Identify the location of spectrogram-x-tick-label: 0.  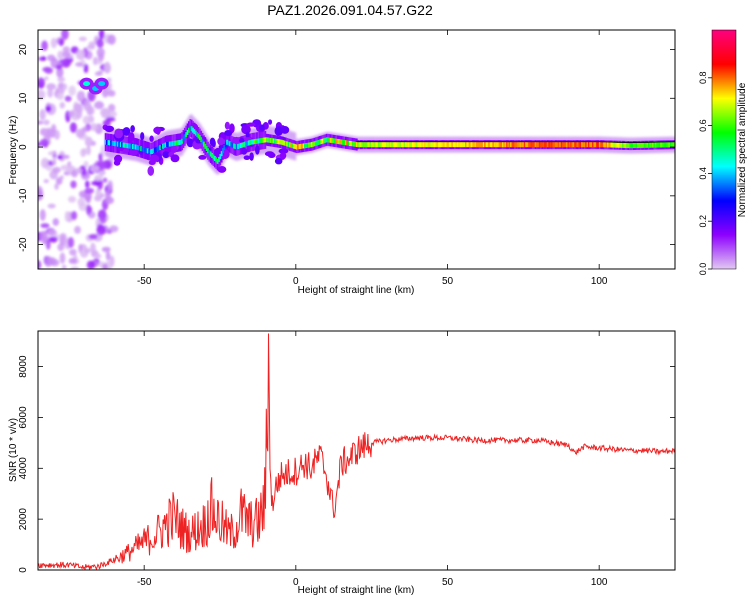
(296, 281).